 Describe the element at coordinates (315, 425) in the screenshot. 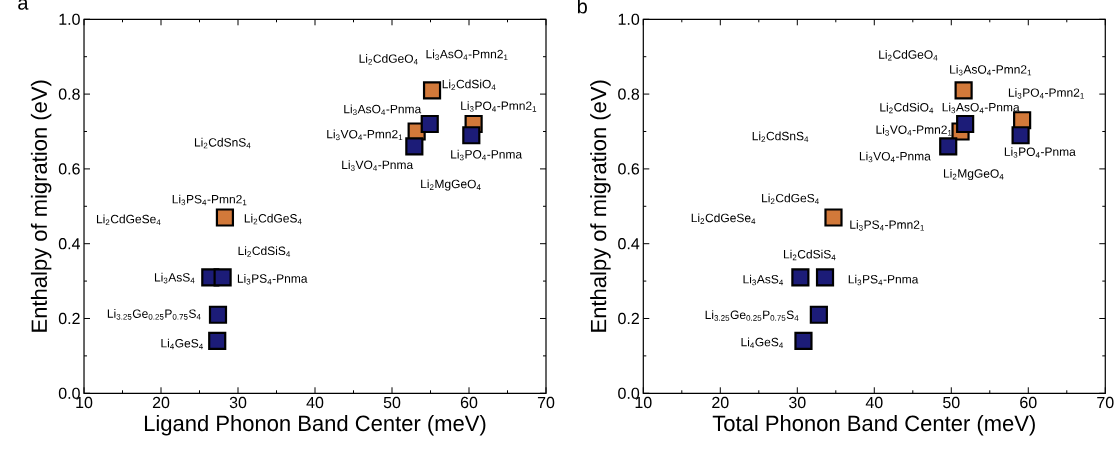

I see `x-axis-title: Ligand Phonon Band Center (meV)` at that location.